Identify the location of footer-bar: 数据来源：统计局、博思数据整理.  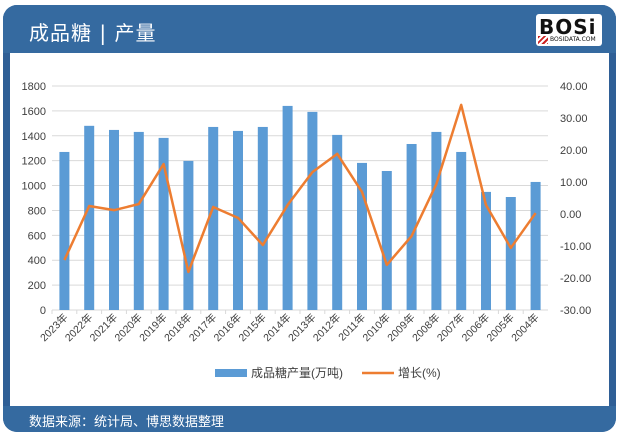
(309, 419).